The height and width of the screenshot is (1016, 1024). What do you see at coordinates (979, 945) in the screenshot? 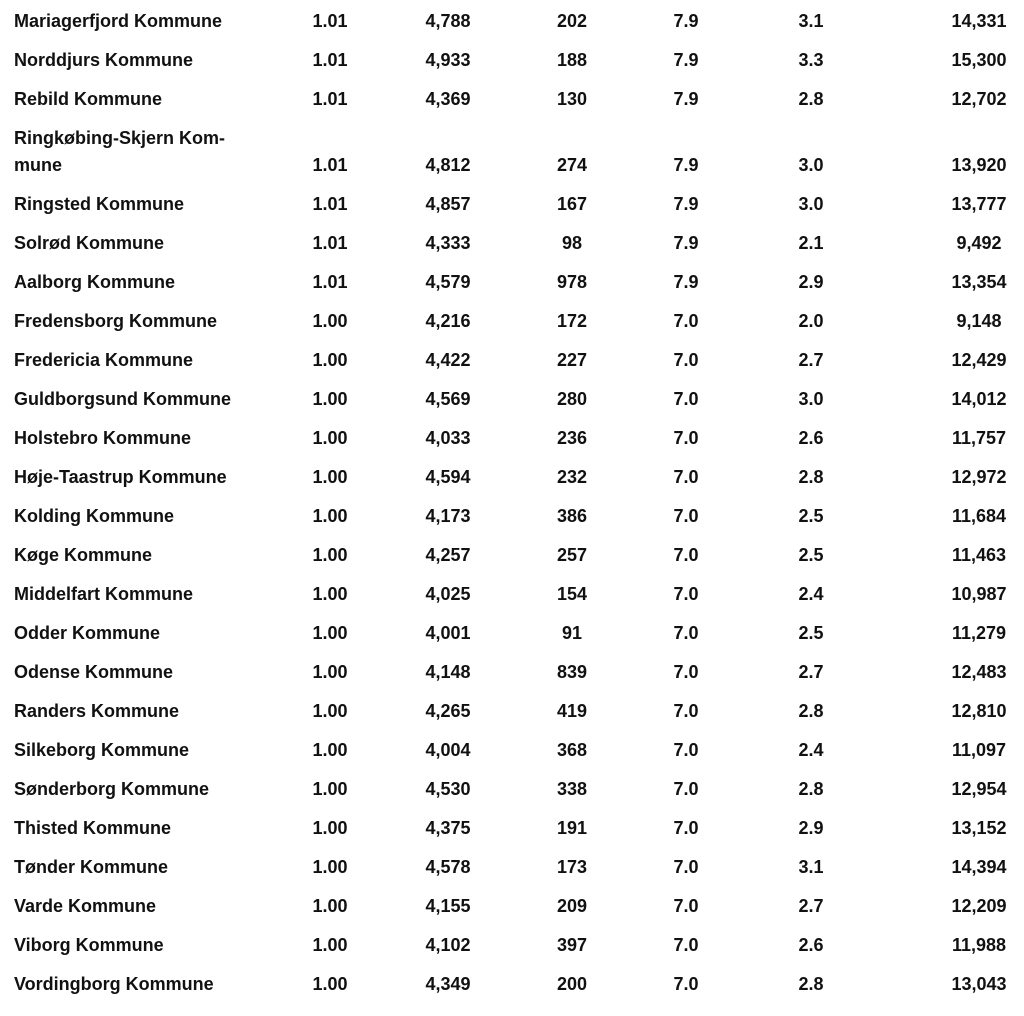
I see `value-cell: 11,988` at bounding box center [979, 945].